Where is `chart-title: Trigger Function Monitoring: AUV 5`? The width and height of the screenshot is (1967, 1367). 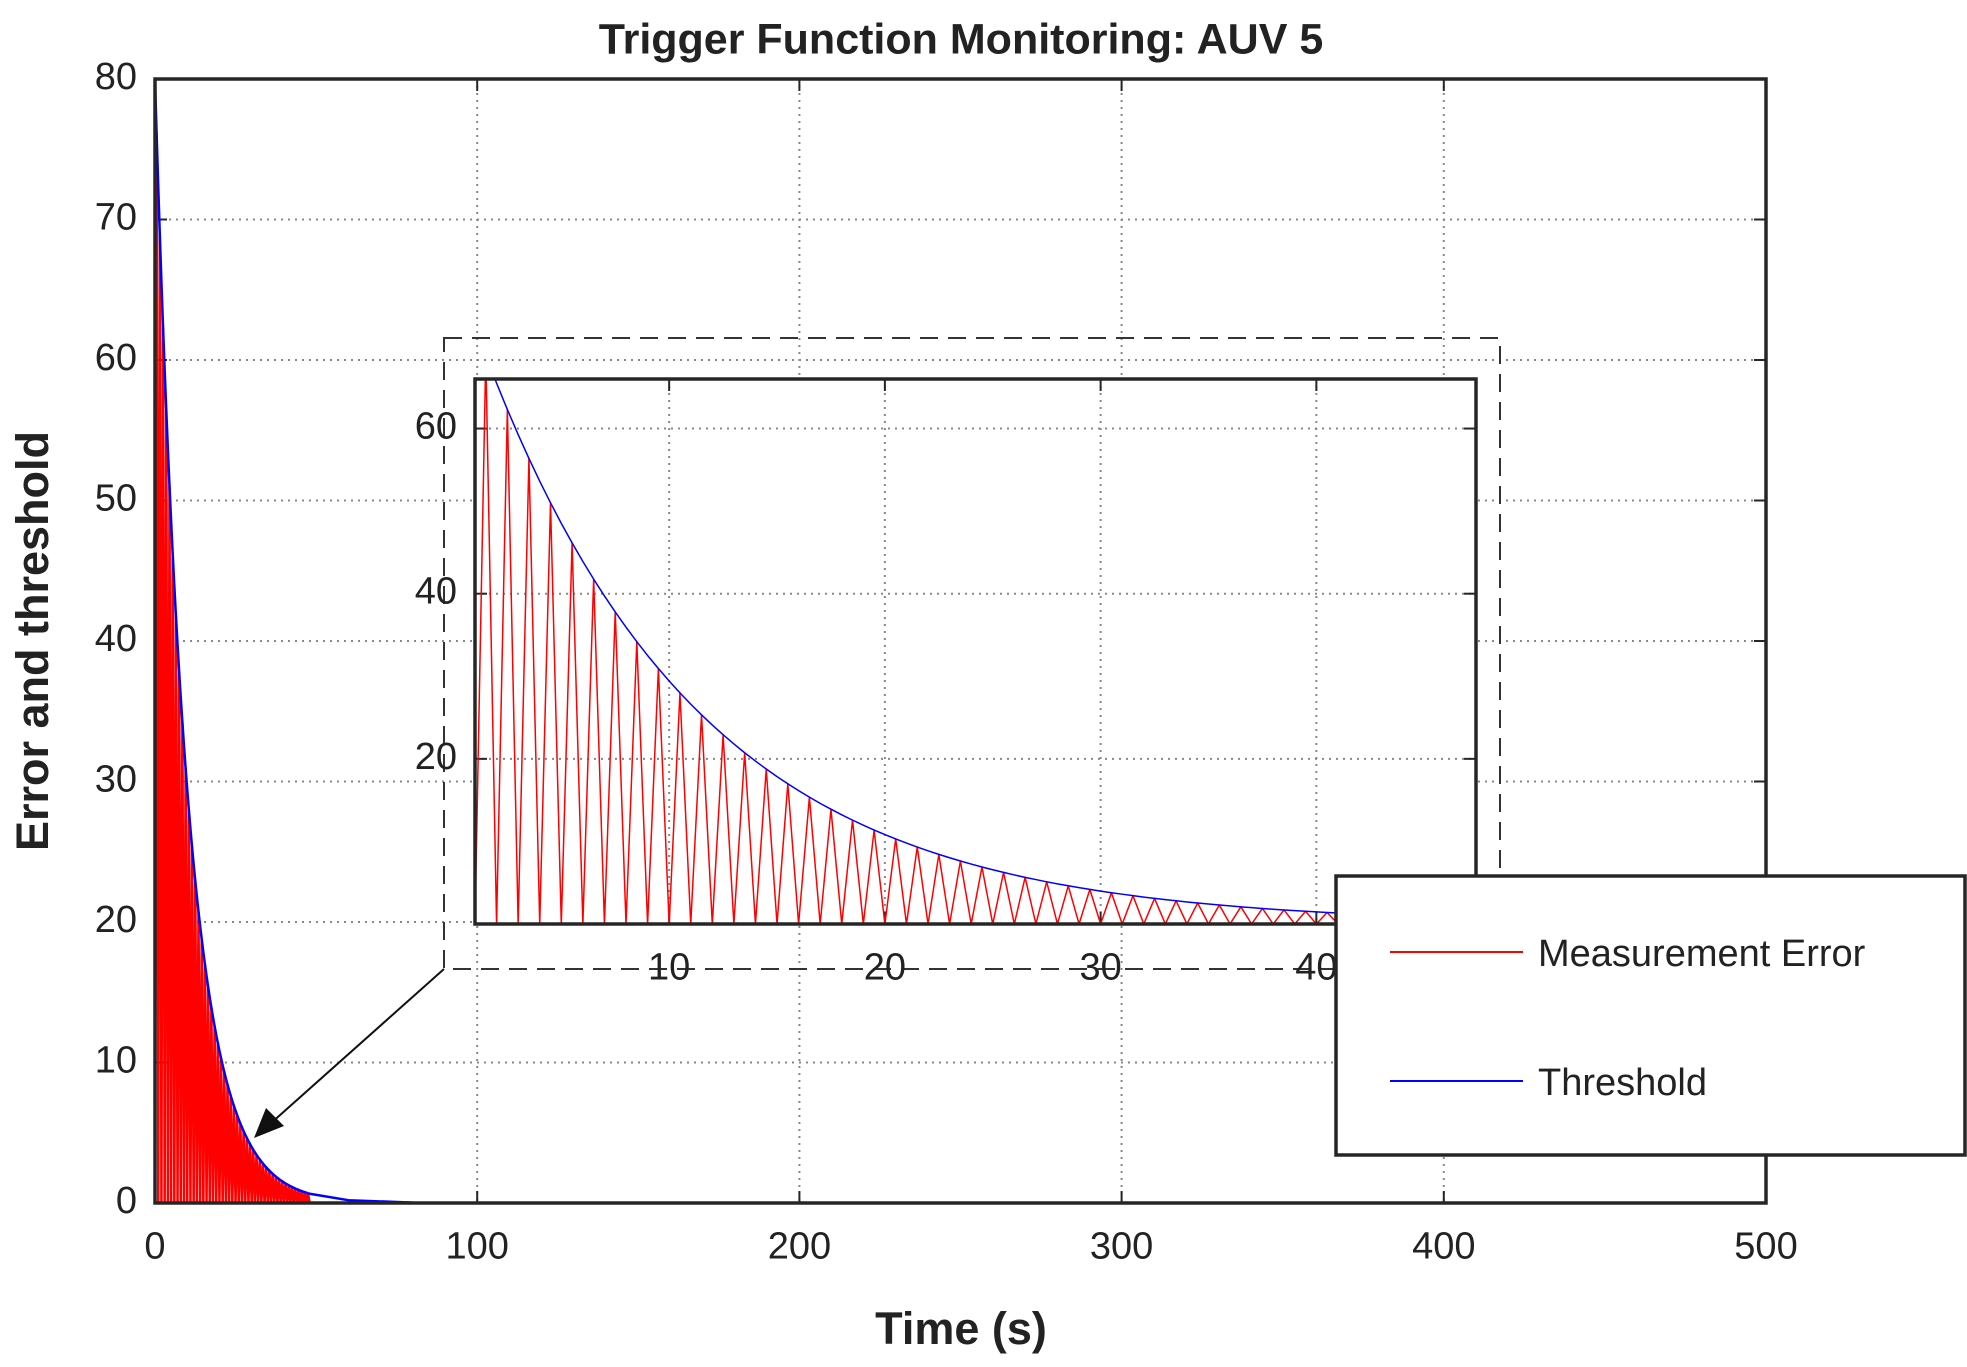
chart-title: Trigger Function Monitoring: AUV 5 is located at coordinates (961, 39).